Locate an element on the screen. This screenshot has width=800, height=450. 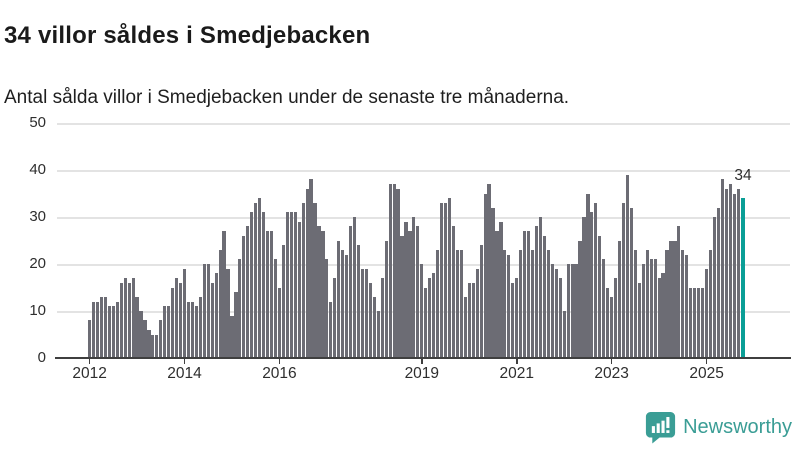
x-axis-label: 2019 is located at coordinates (422, 373).